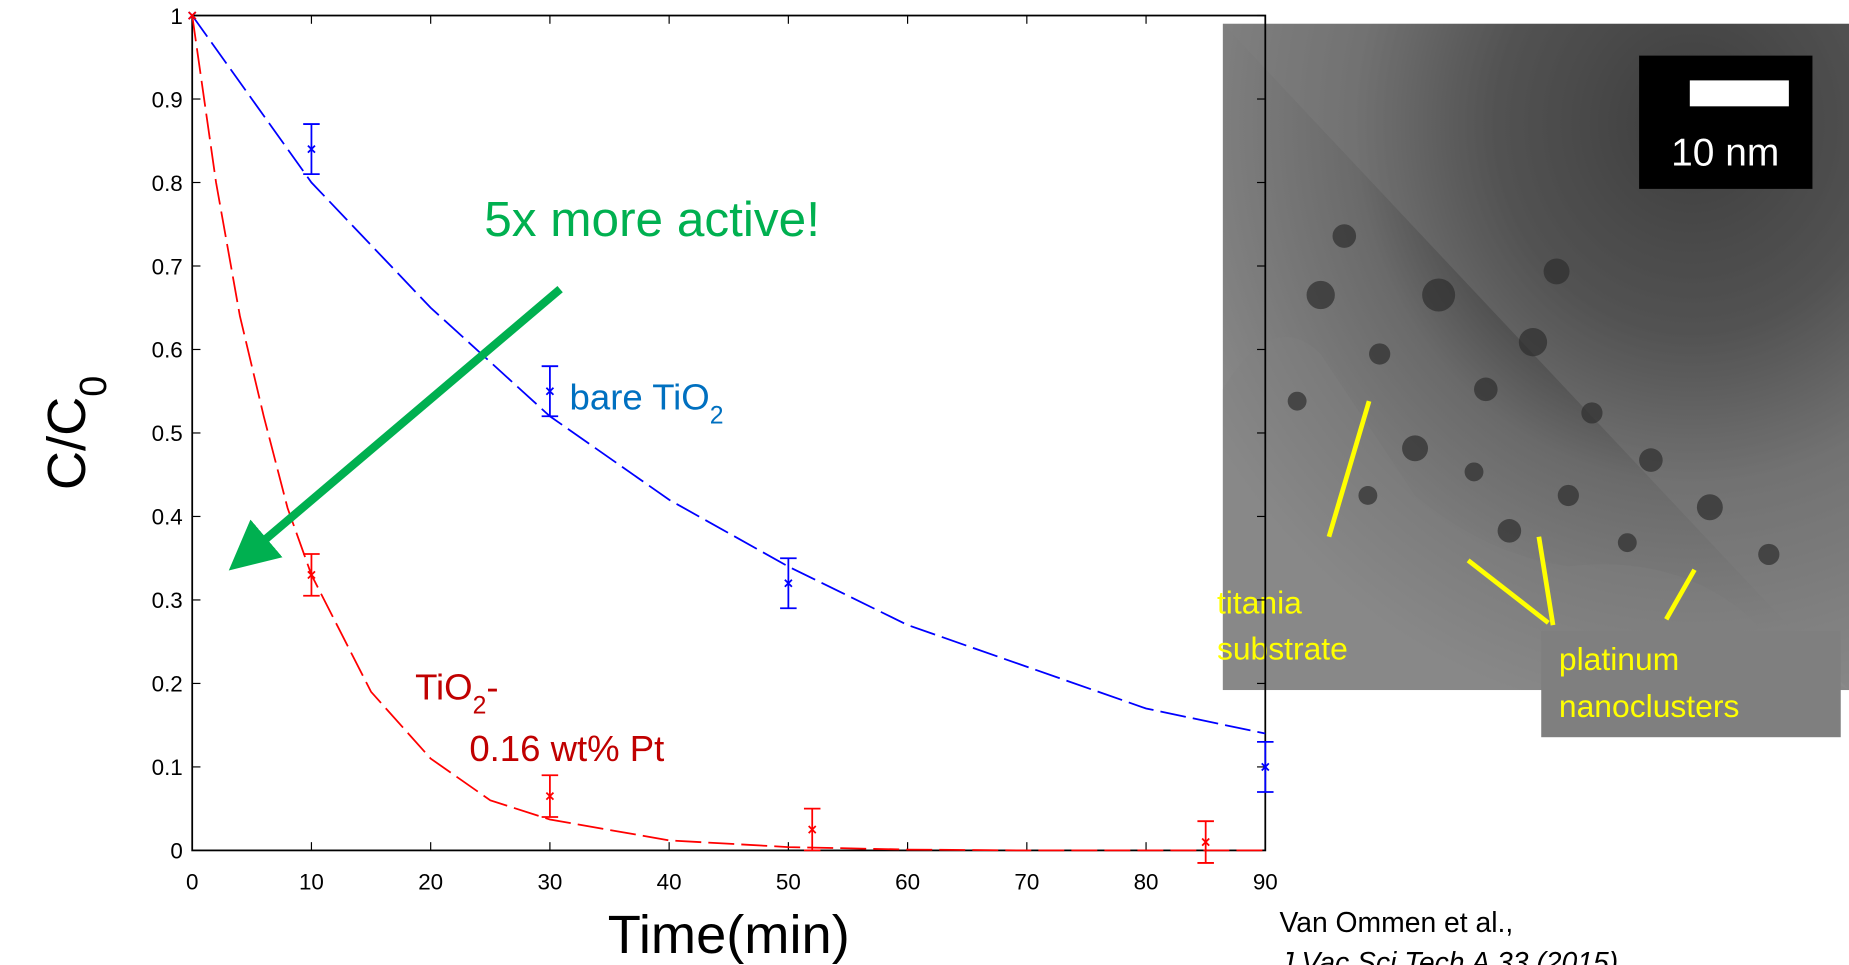 The image size is (1849, 965). What do you see at coordinates (430, 881) in the screenshot?
I see `x-tick-label: 20` at bounding box center [430, 881].